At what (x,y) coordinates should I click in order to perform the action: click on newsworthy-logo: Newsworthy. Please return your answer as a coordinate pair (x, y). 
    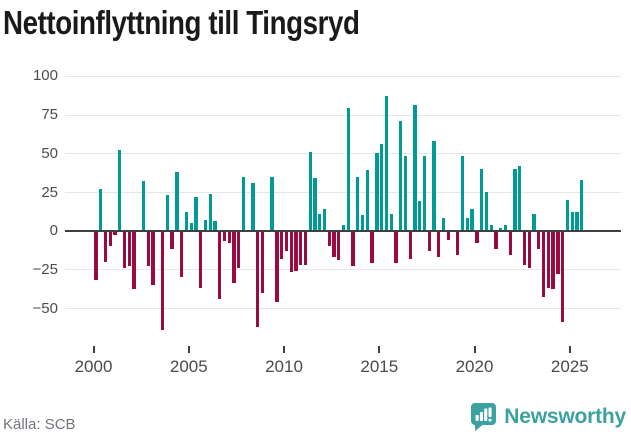
    Looking at the image, I should click on (548, 417).